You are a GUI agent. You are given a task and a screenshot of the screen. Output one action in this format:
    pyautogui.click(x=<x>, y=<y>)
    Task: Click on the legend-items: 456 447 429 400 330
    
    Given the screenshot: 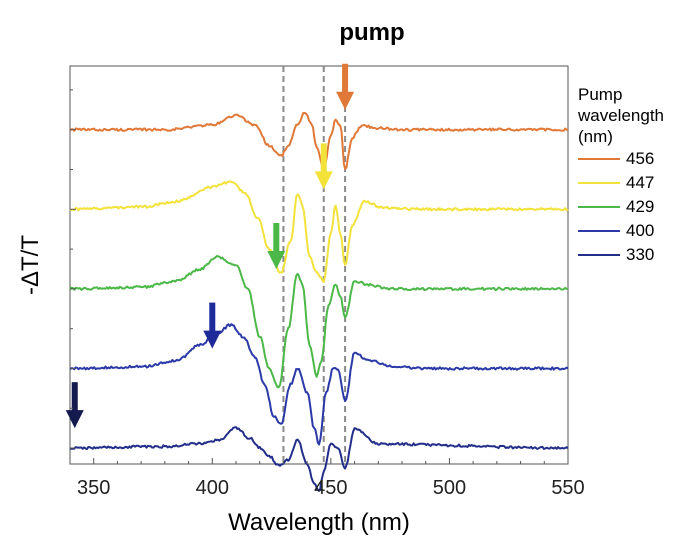 What is the action you would take?
    pyautogui.click(x=632, y=207)
    